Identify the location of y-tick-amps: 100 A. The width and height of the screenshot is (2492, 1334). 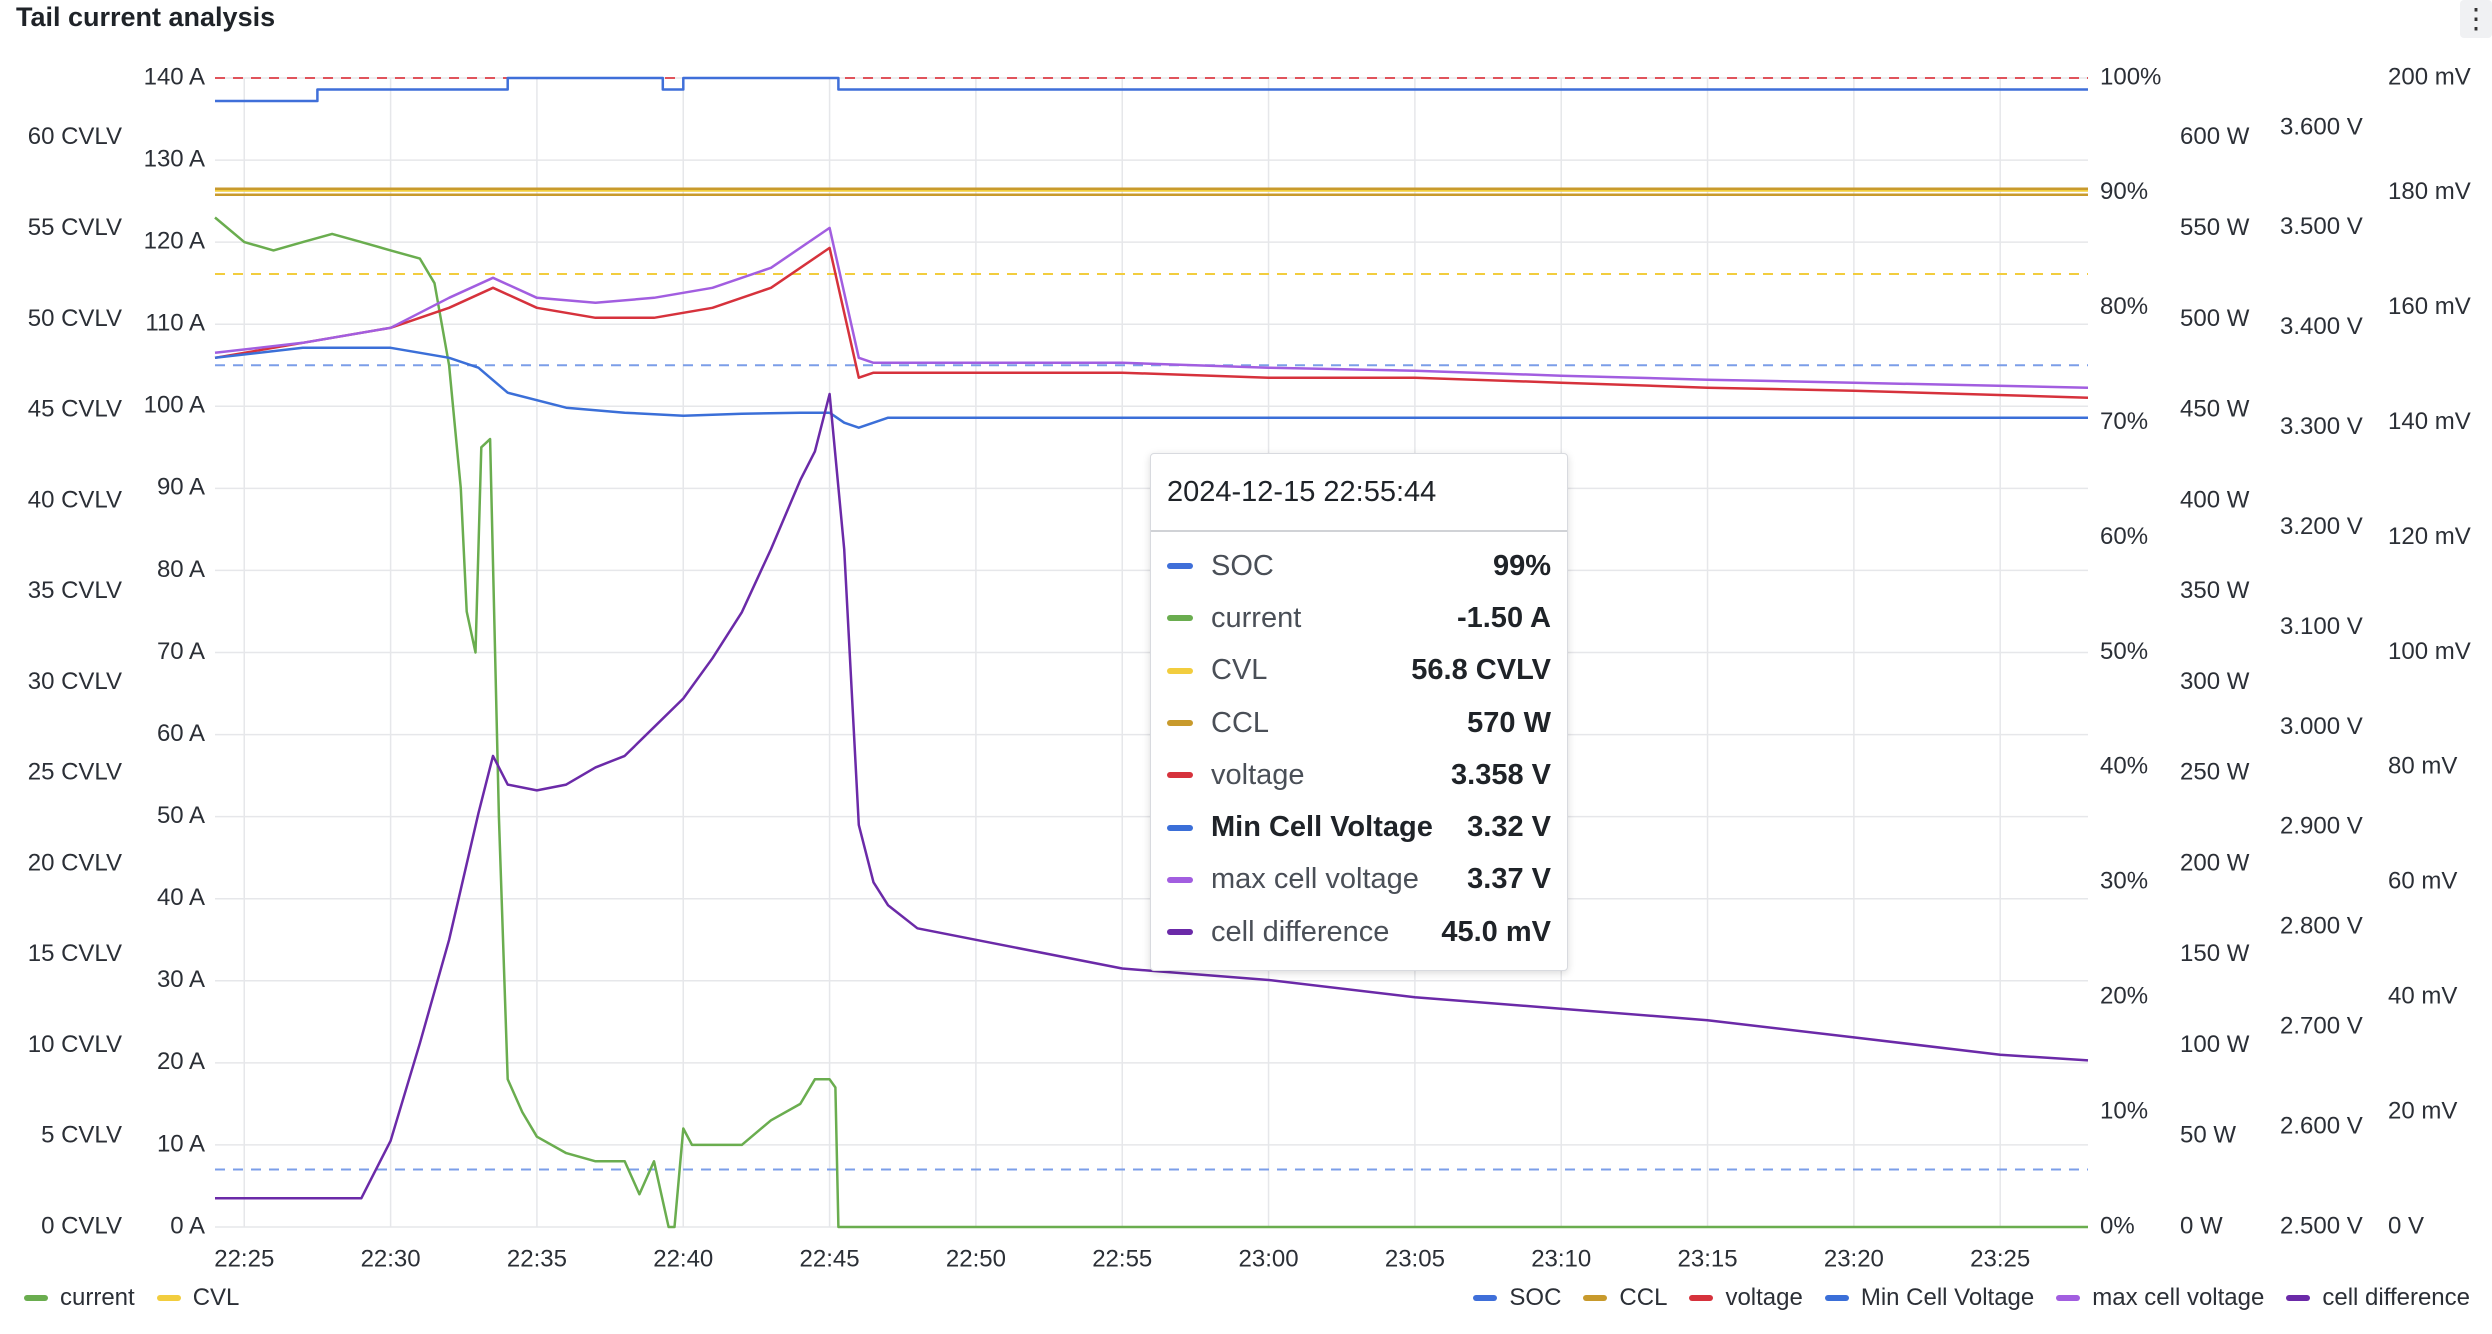
(174, 405).